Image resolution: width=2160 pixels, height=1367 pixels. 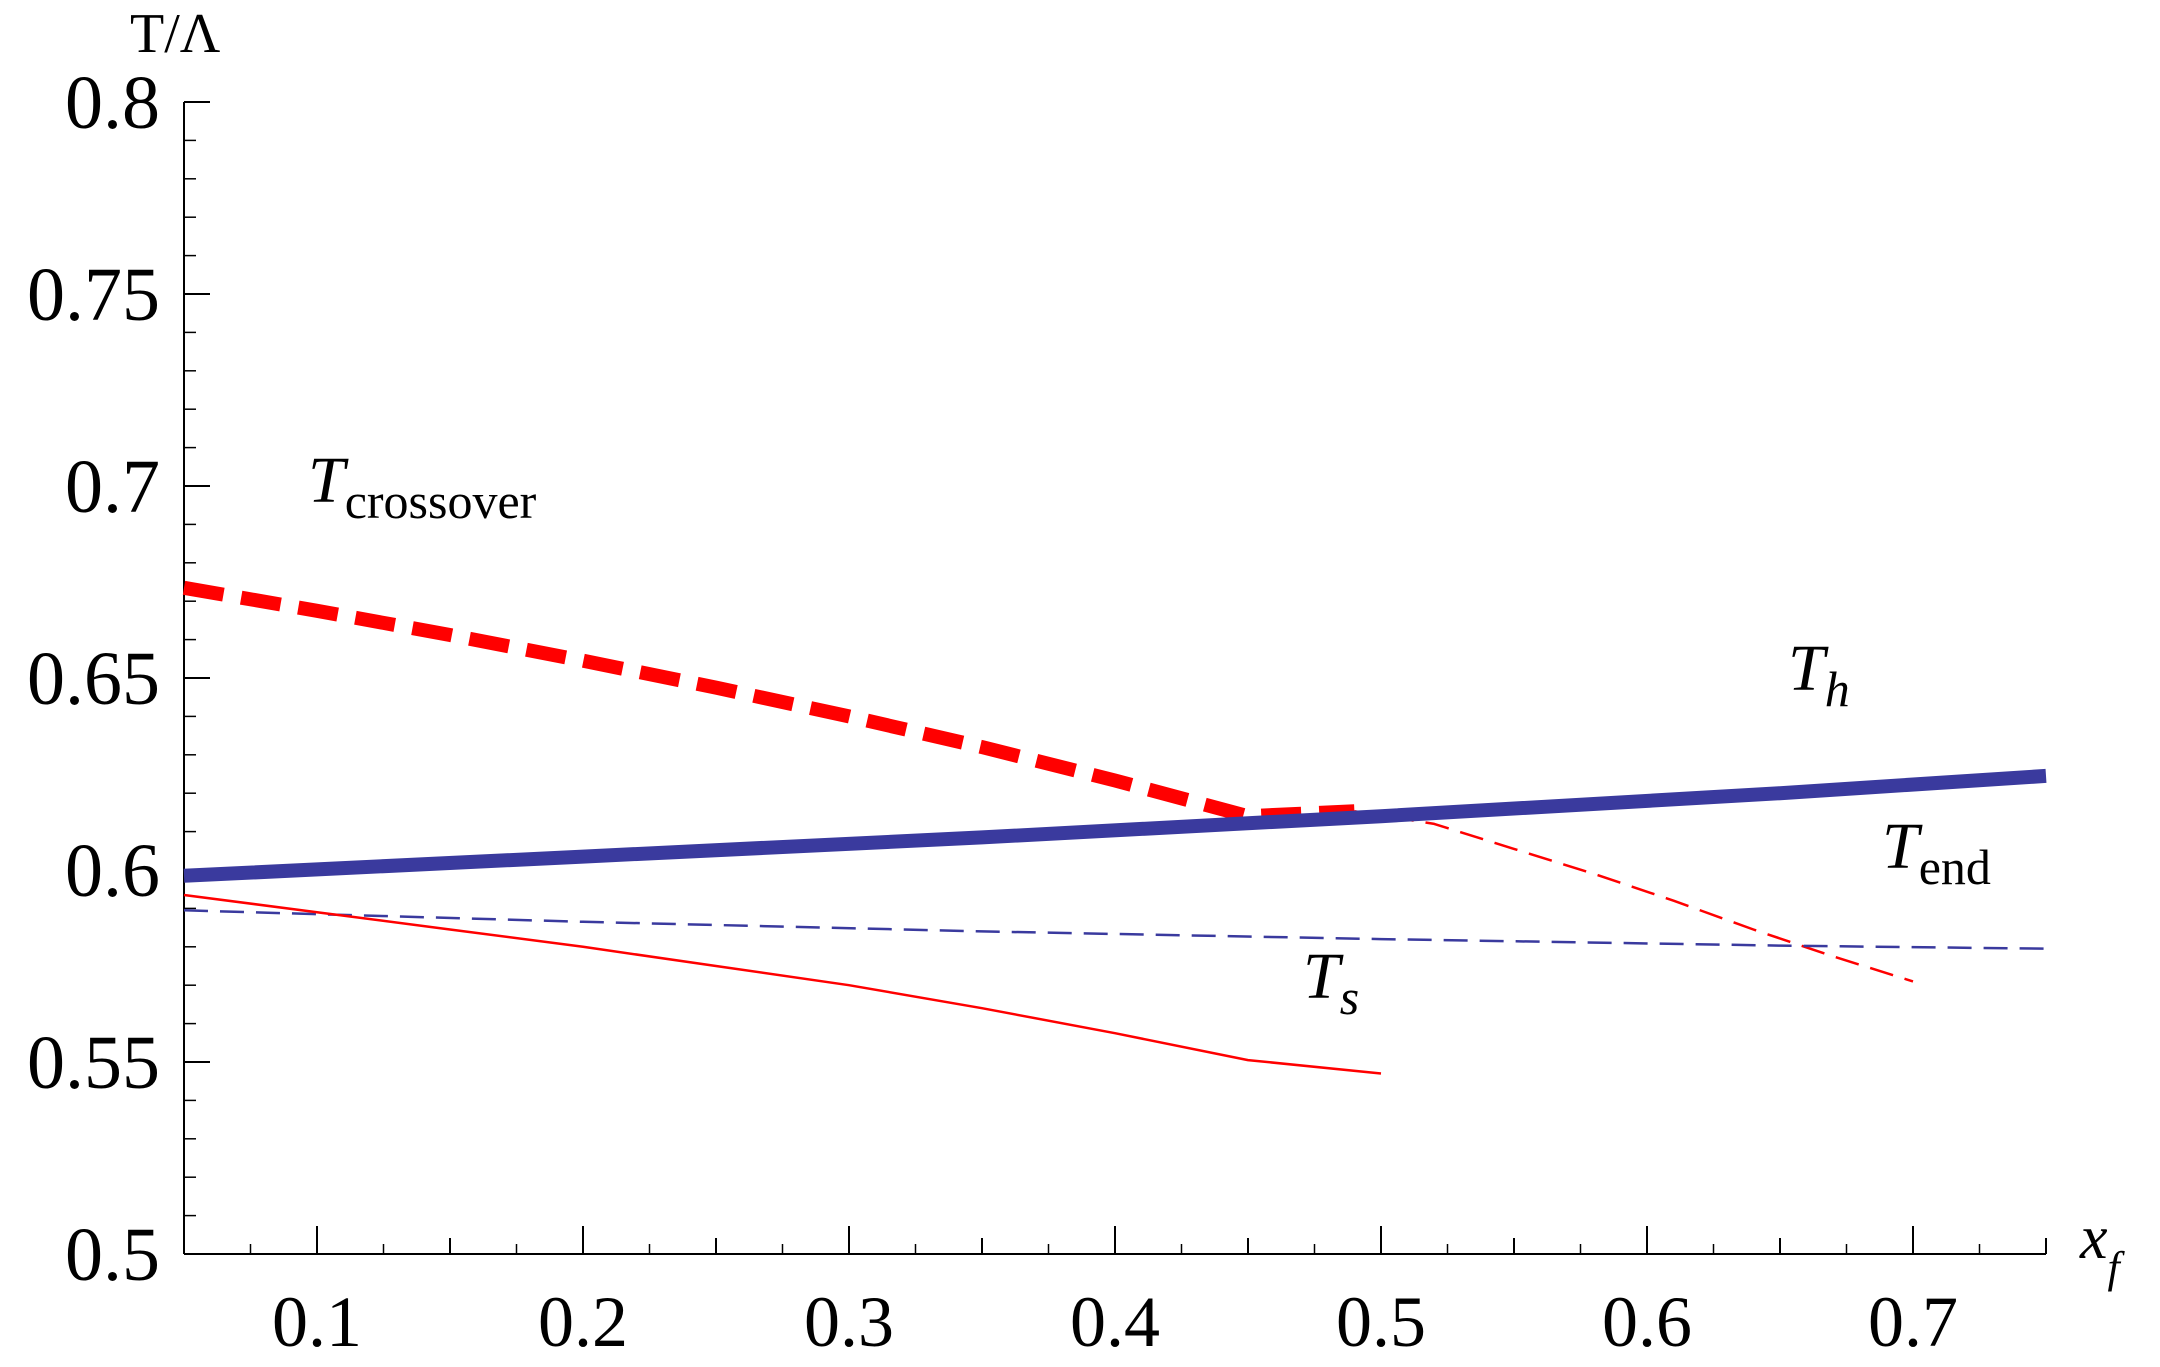 I want to click on x-tick-label: 0.4, so click(x=1115, y=1322).